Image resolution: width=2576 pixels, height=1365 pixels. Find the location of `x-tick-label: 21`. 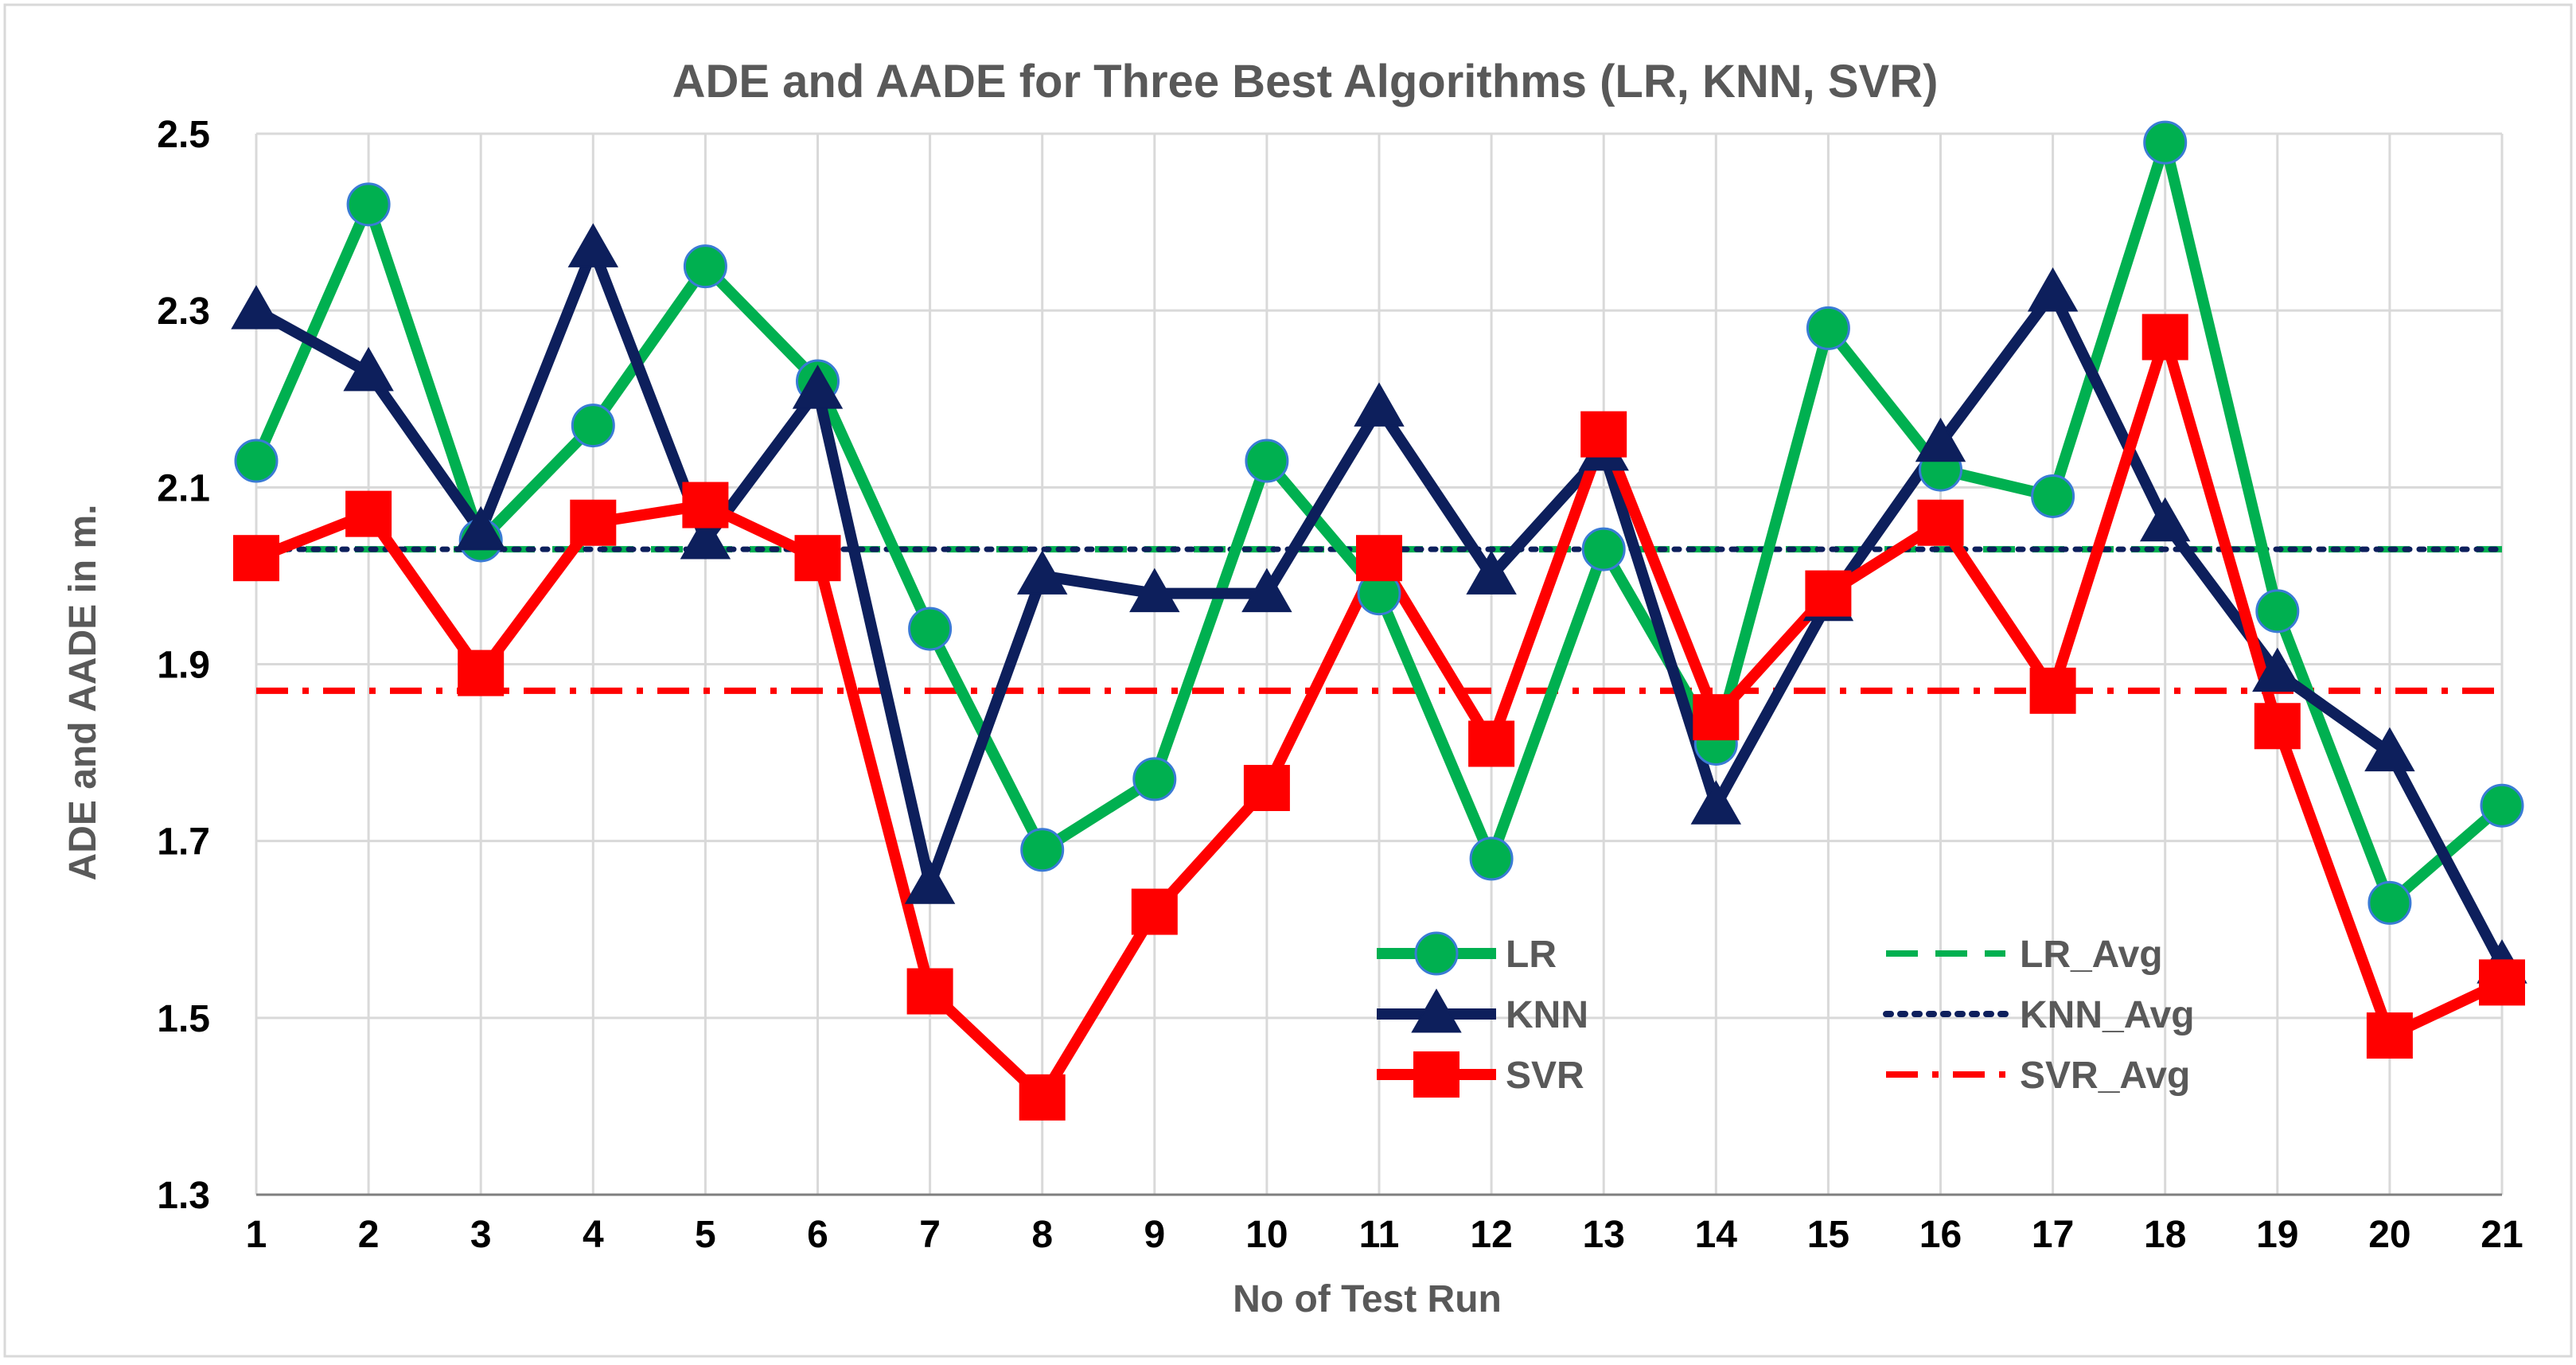

x-tick-label: 21 is located at coordinates (2502, 1235).